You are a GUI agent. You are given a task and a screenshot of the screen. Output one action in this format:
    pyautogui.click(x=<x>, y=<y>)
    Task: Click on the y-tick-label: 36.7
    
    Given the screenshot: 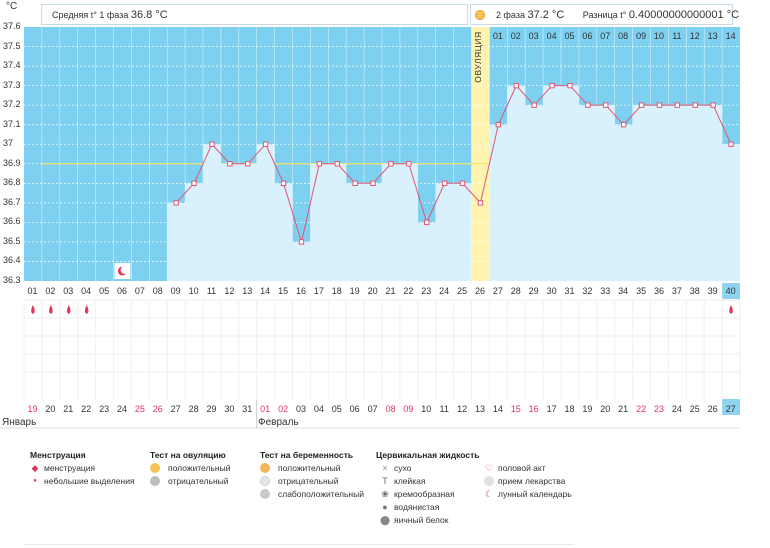 What is the action you would take?
    pyautogui.click(x=12, y=201)
    